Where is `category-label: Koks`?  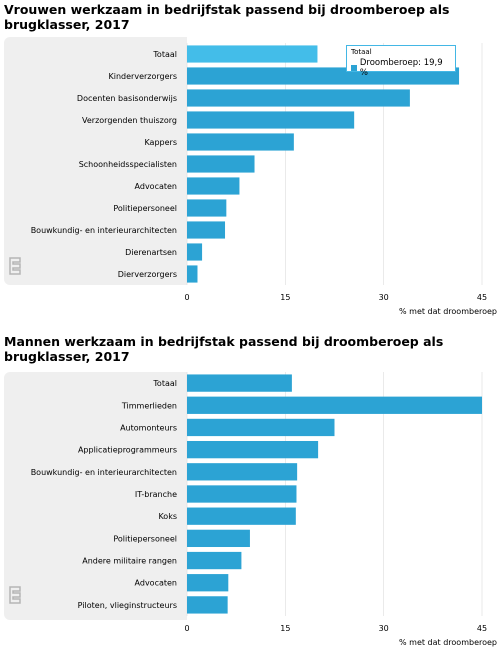 category-label: Koks is located at coordinates (167, 516).